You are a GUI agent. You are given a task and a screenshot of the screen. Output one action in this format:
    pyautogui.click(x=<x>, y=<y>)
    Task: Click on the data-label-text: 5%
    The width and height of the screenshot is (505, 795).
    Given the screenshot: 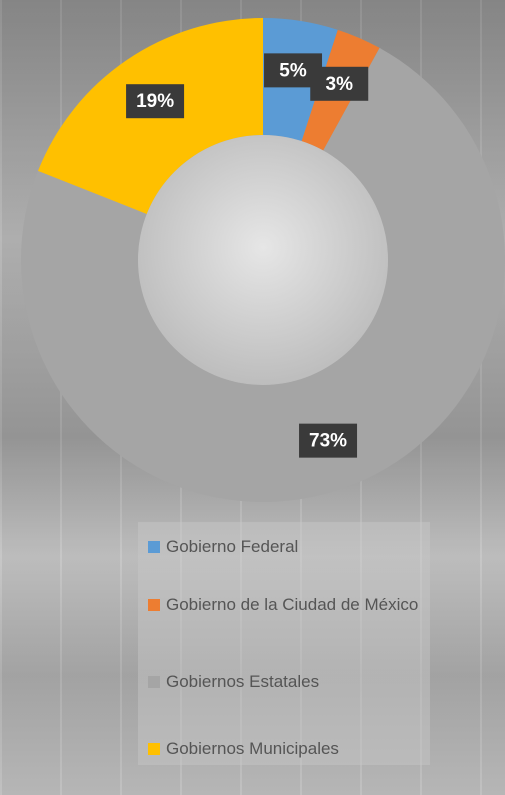 What is the action you would take?
    pyautogui.click(x=293, y=70)
    